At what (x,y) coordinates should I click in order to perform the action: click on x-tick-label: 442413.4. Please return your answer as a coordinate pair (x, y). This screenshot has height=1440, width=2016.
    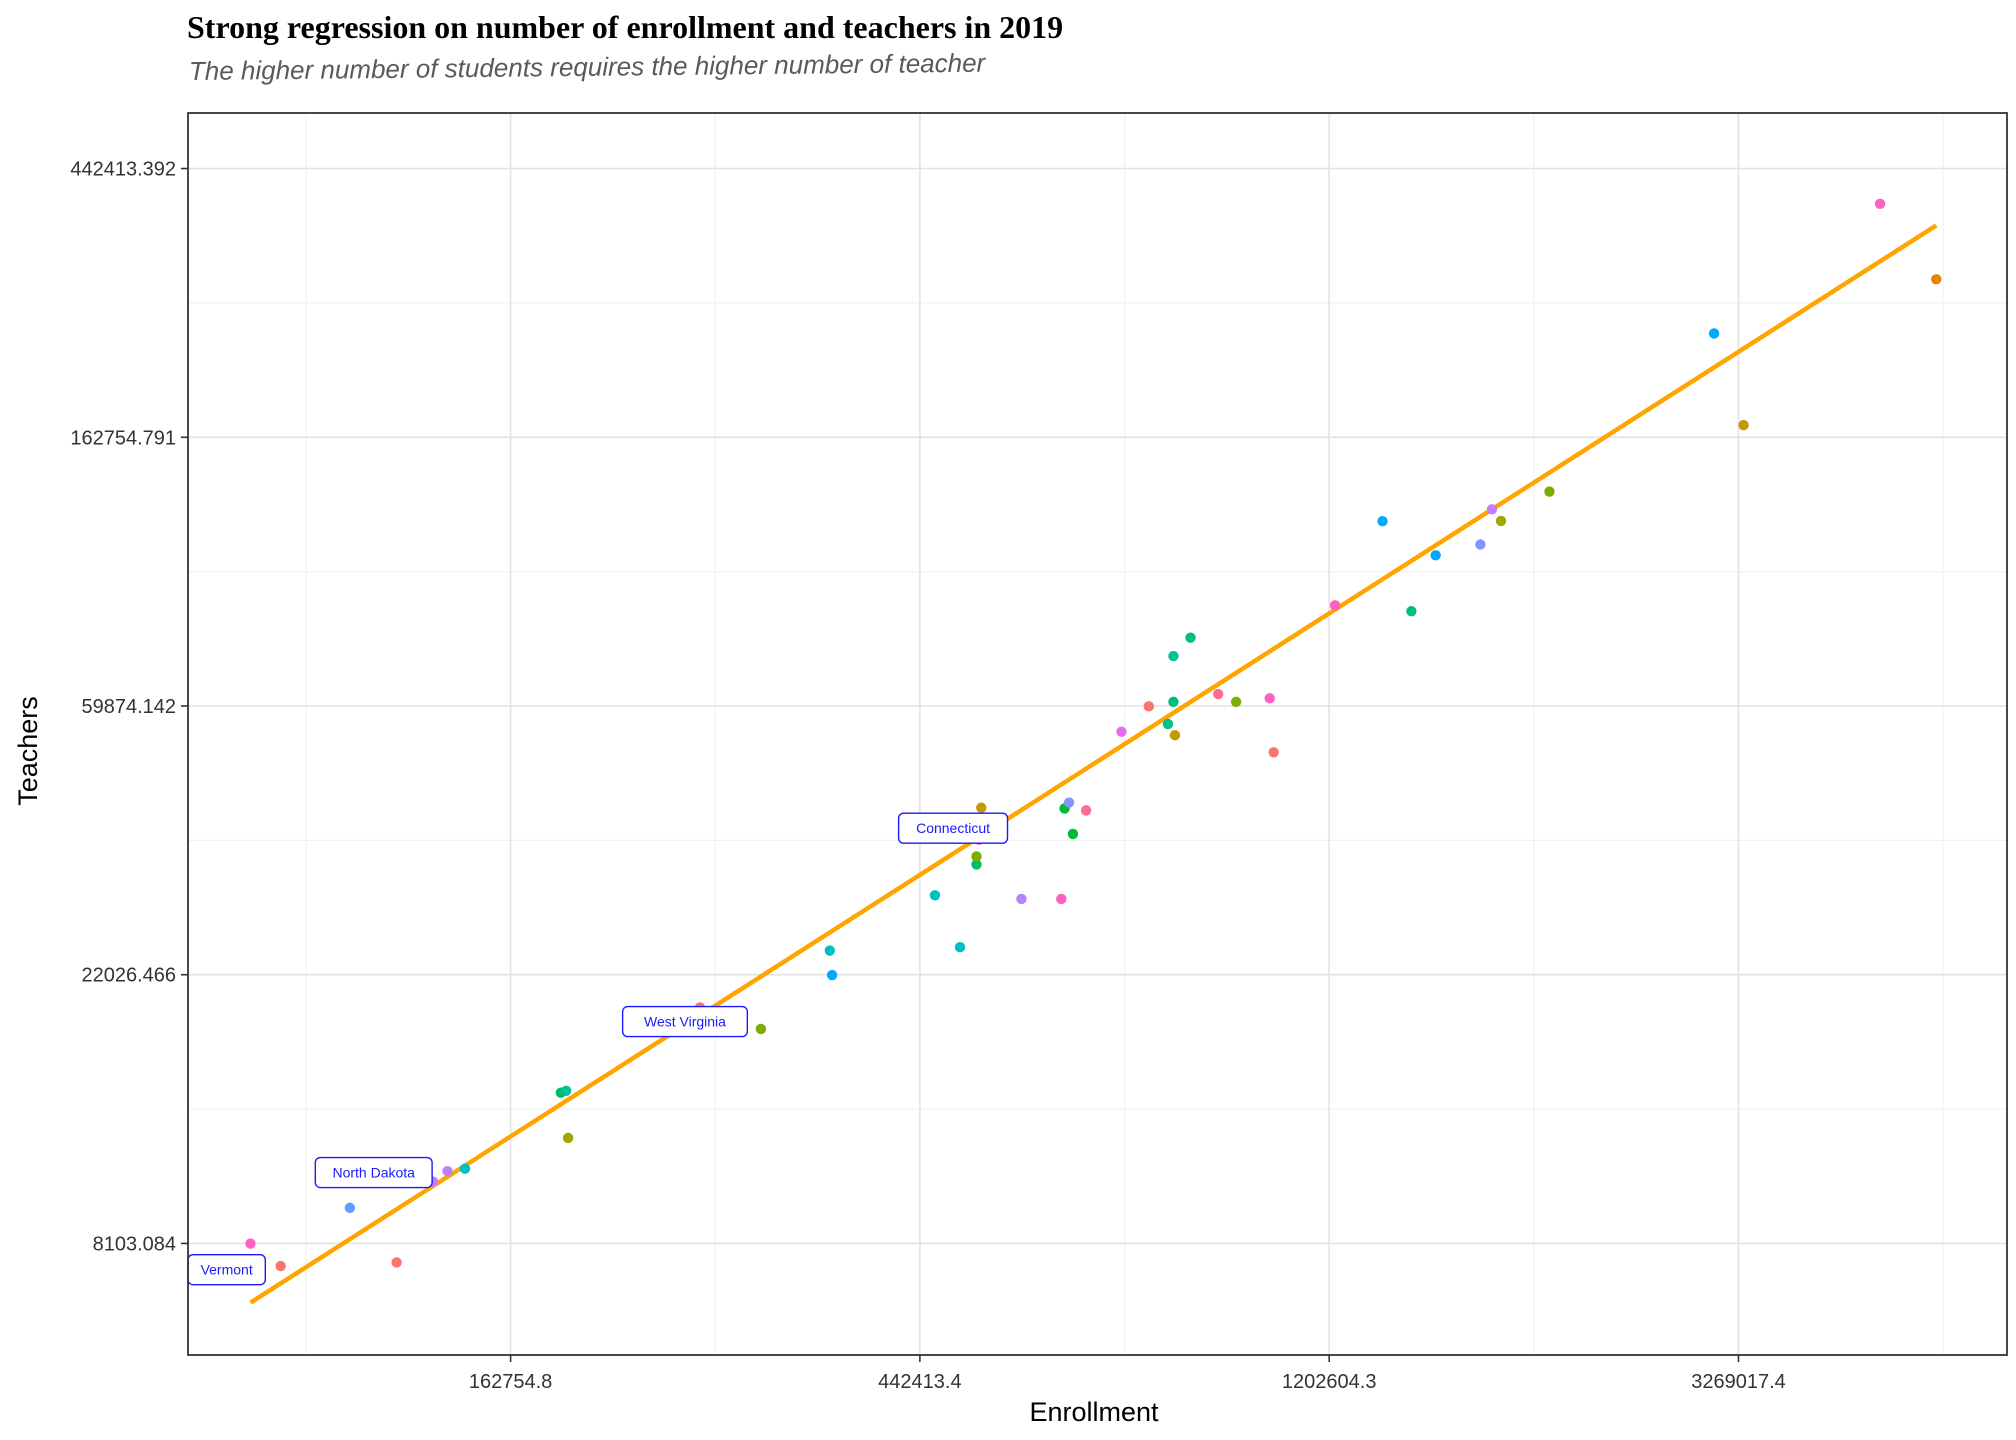
    Looking at the image, I should click on (919, 1382).